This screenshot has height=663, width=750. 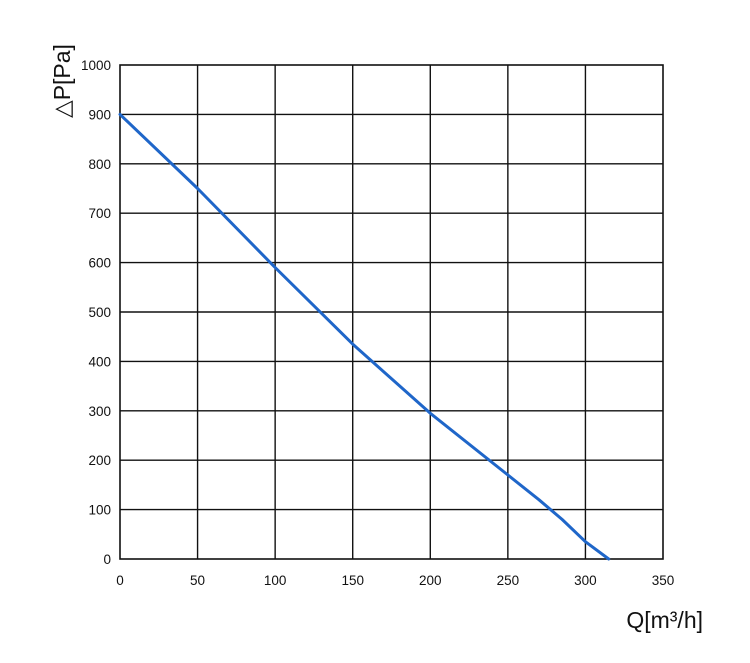 What do you see at coordinates (99, 263) in the screenshot?
I see `y-tick-label: 600` at bounding box center [99, 263].